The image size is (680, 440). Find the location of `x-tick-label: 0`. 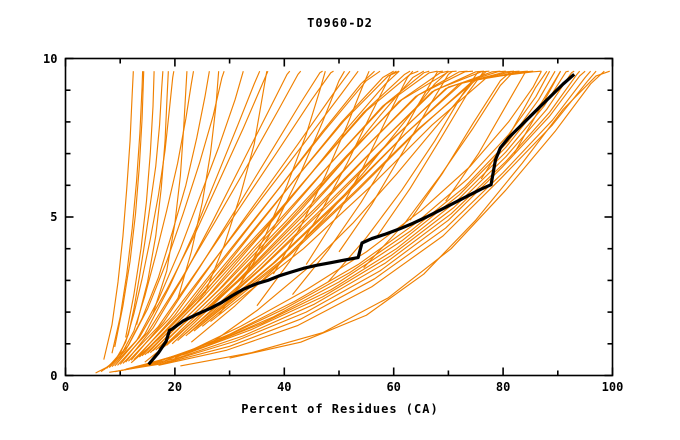

x-tick-label: 0 is located at coordinates (65, 387).